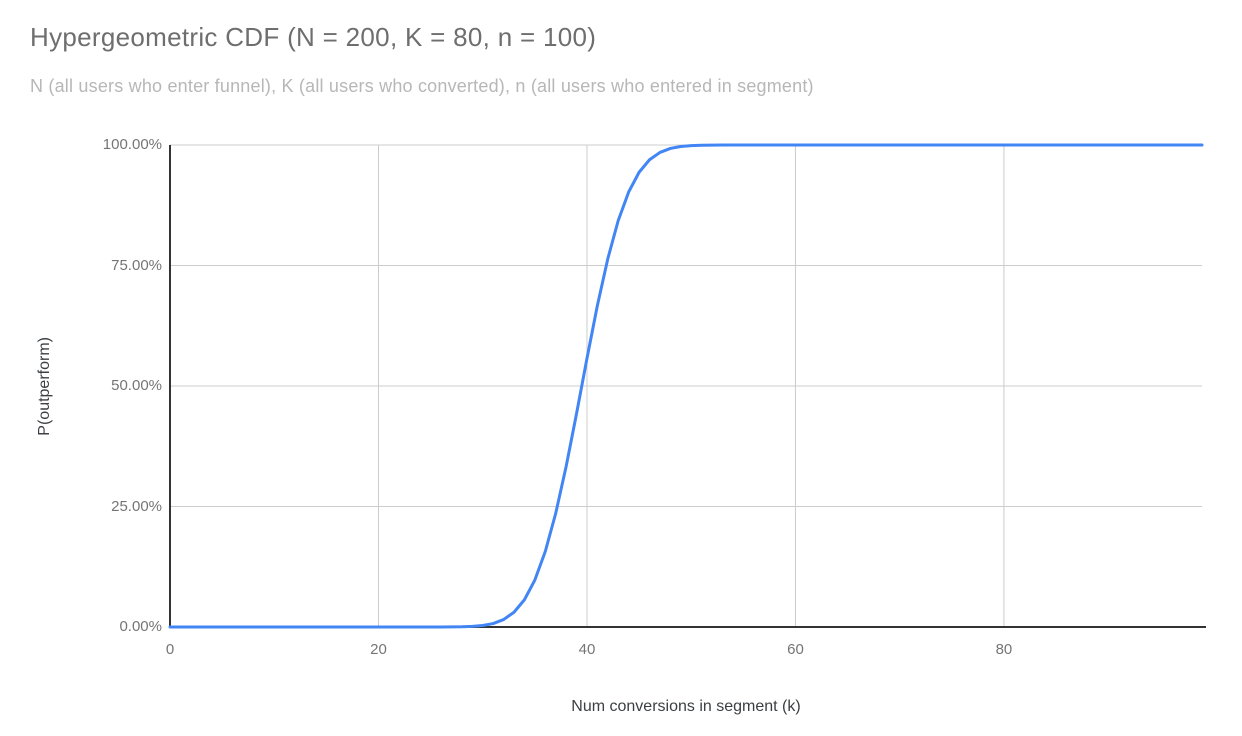  I want to click on x-axis-tick-label: 40, so click(587, 649).